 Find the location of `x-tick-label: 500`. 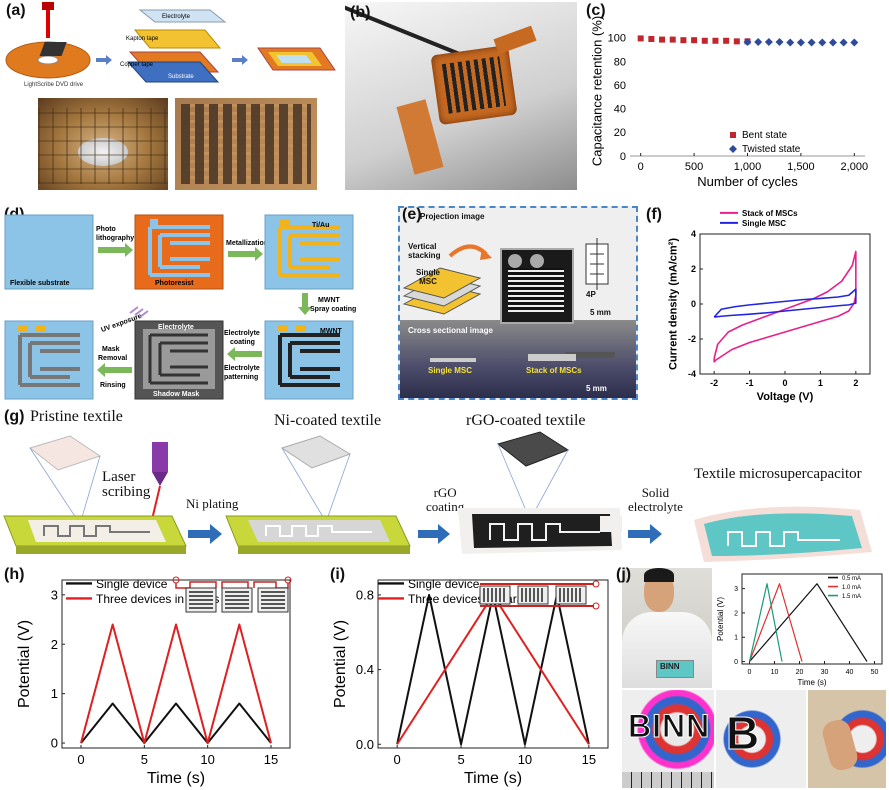

x-tick-label: 500 is located at coordinates (694, 167).